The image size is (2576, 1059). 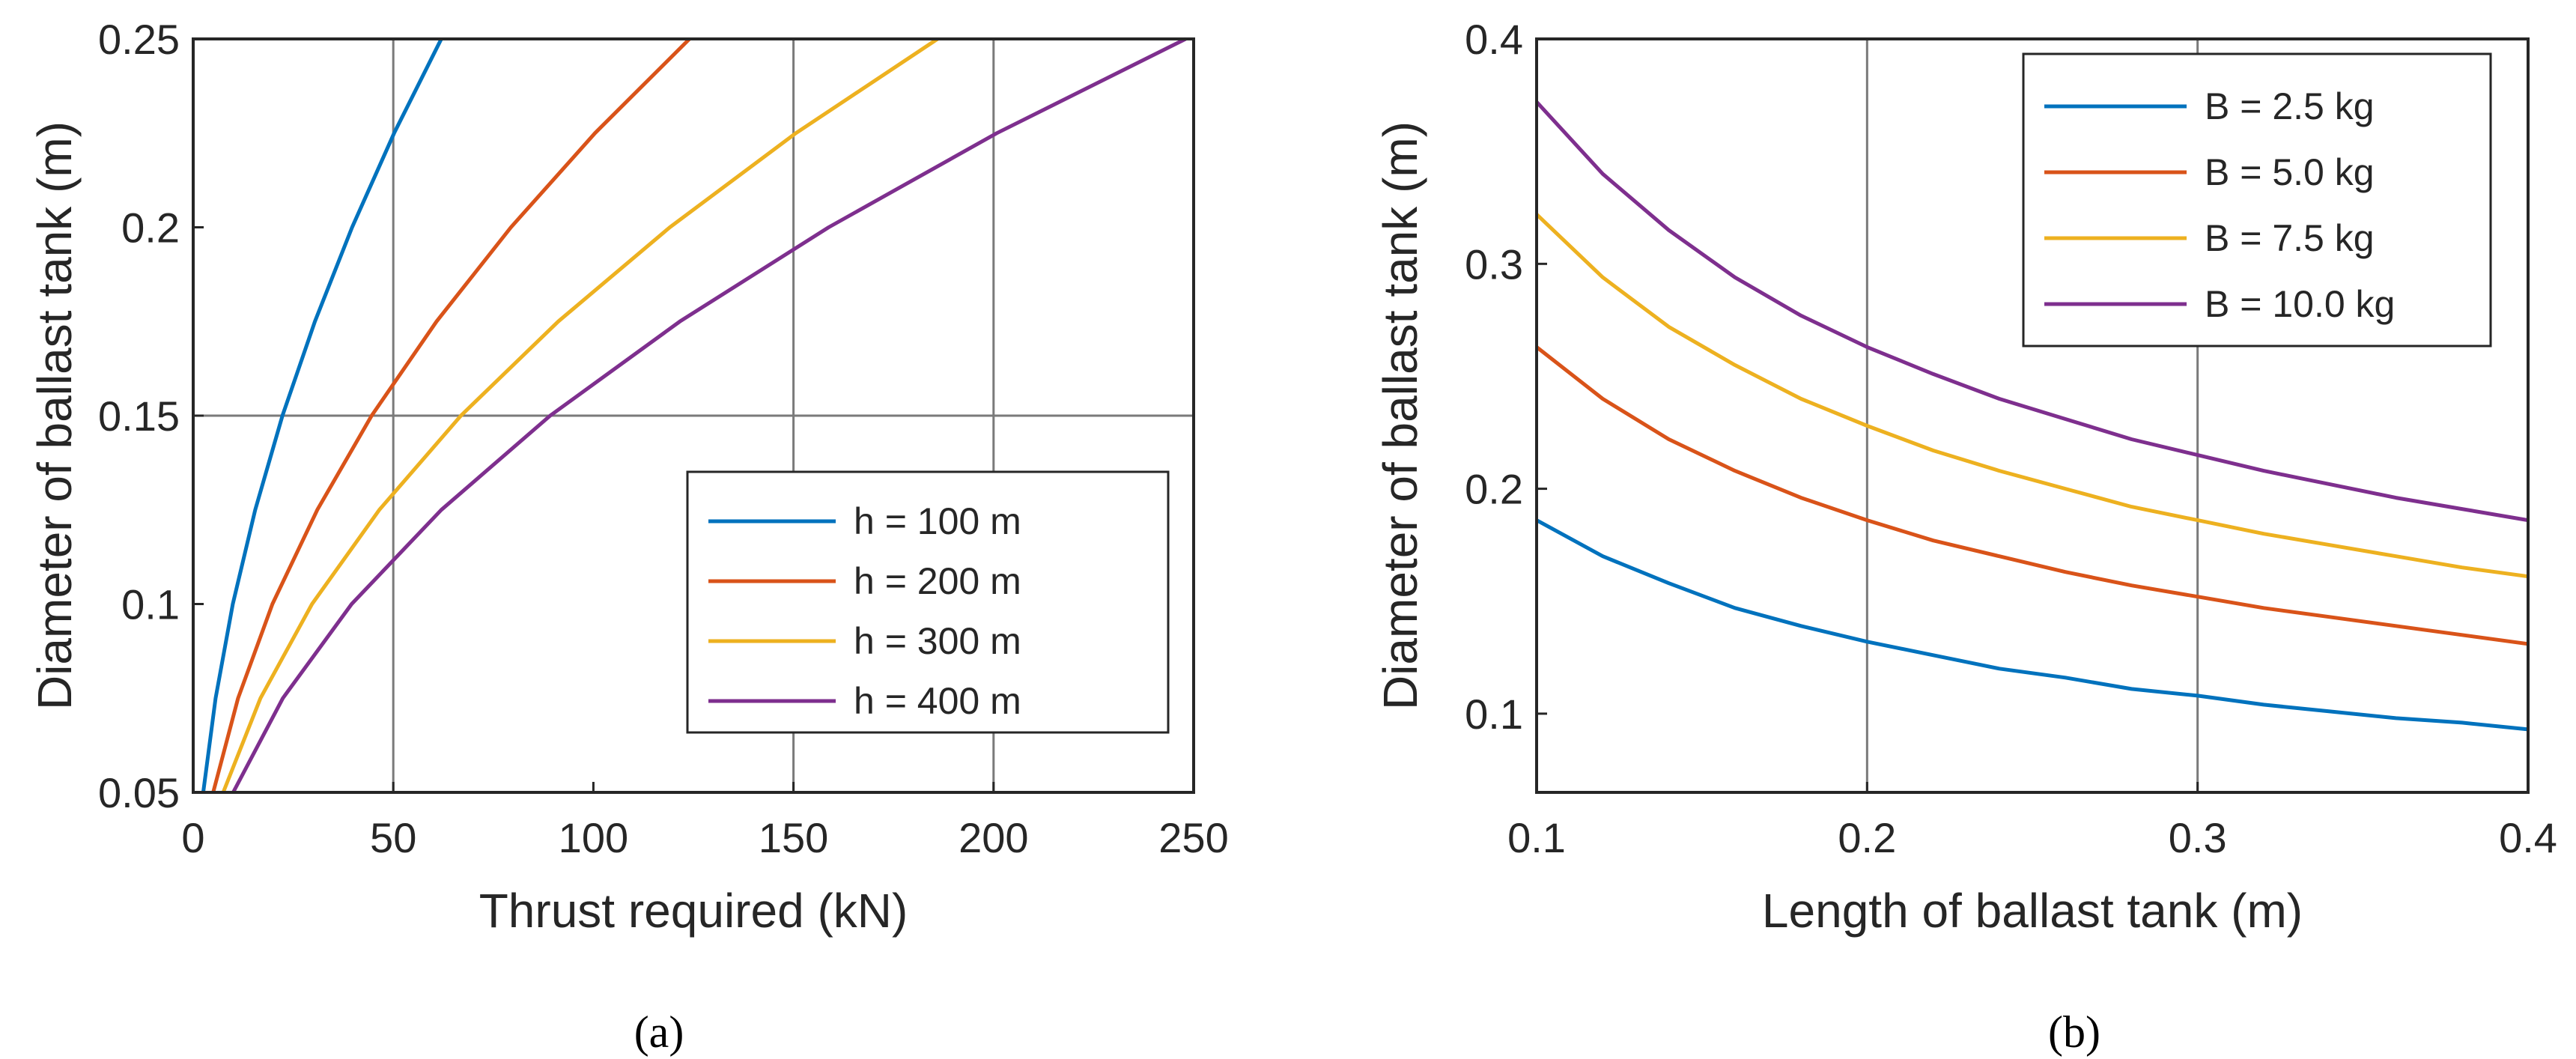 I want to click on panel-b-yticks: 0.1 0.2 0.3 0.4, so click(x=1506, y=377).